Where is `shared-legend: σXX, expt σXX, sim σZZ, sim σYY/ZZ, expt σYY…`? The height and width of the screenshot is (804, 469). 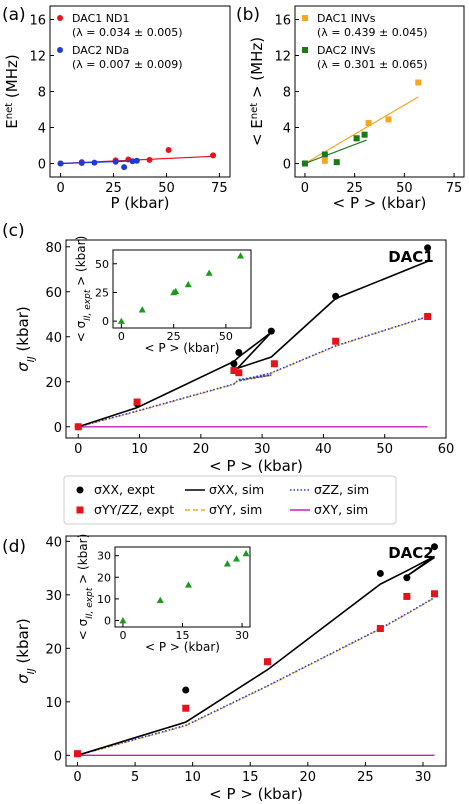 shared-legend: σXX, expt σXX, sim σZZ, sim σYY/ZZ, expt σYY… is located at coordinates (230, 500).